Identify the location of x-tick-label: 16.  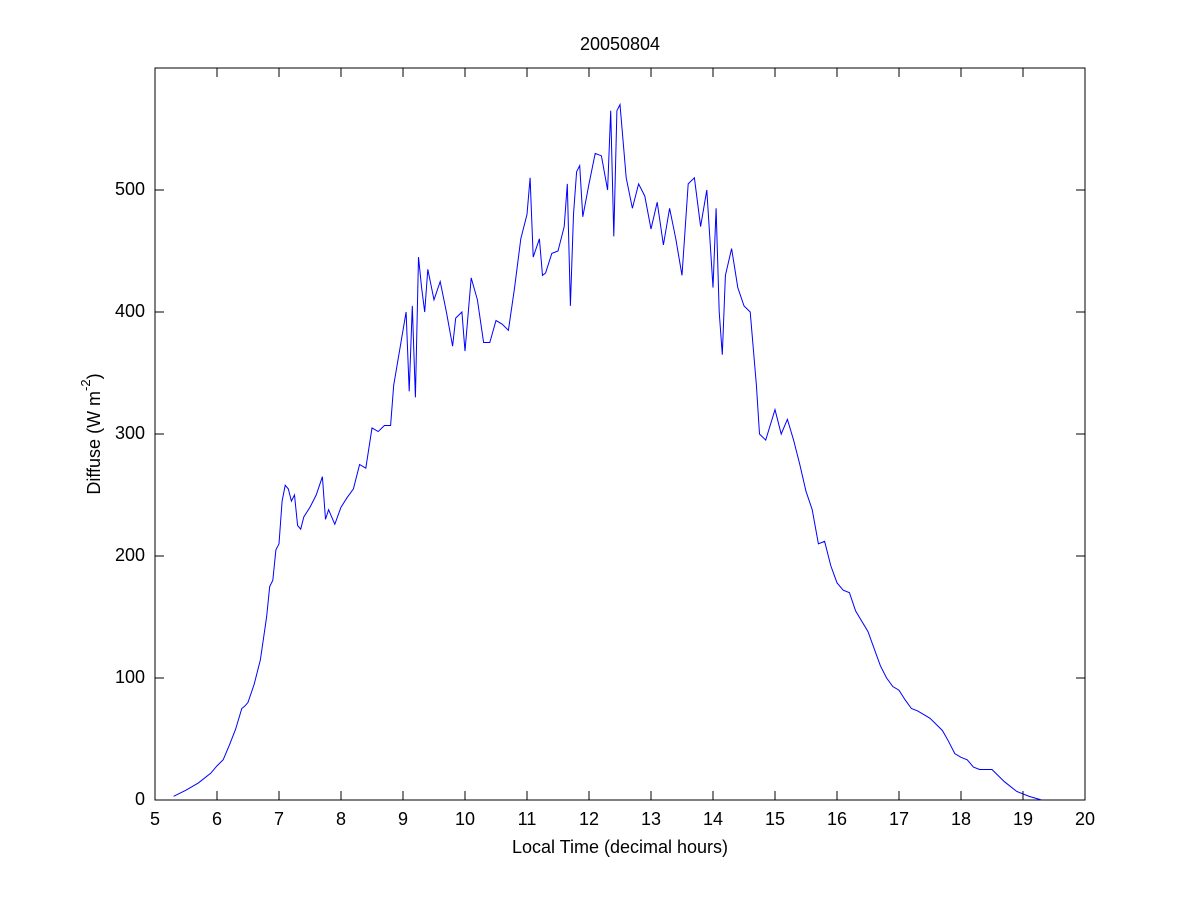
(837, 819).